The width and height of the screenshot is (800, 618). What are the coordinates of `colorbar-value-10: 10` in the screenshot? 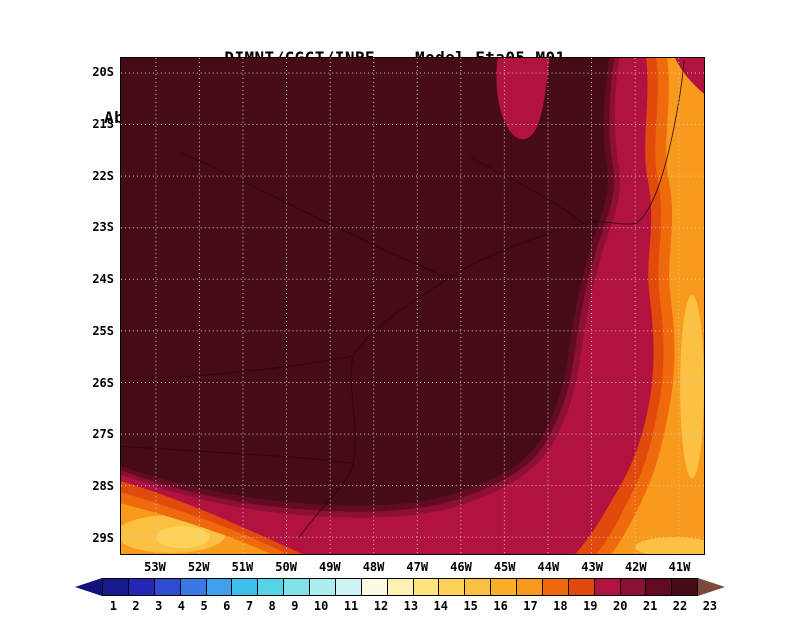 It's located at (321, 606).